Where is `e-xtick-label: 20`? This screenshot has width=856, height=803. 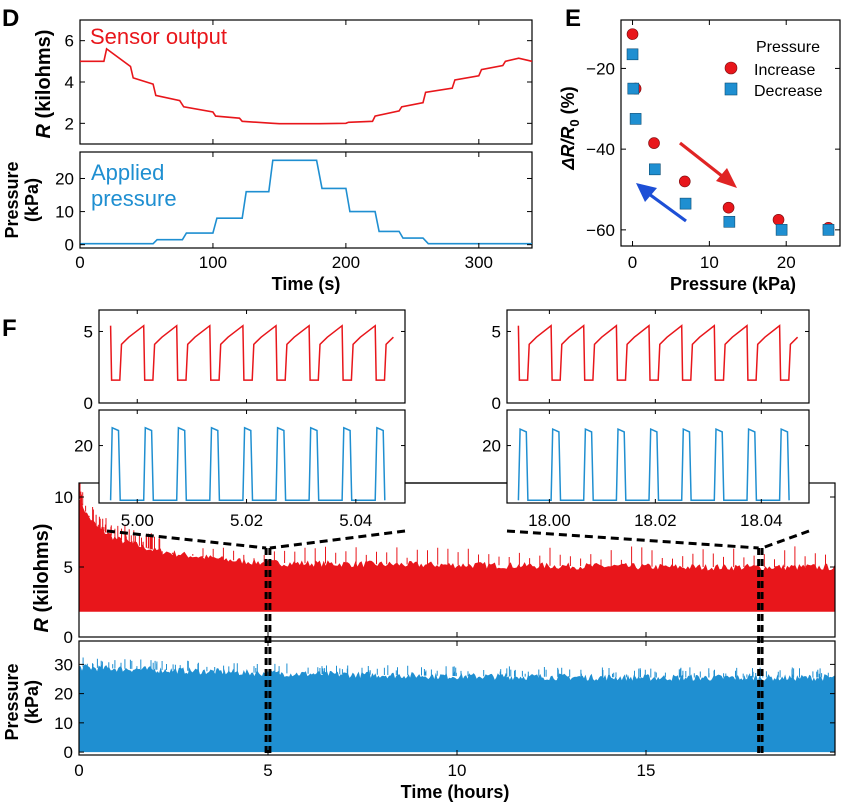 e-xtick-label: 20 is located at coordinates (786, 262).